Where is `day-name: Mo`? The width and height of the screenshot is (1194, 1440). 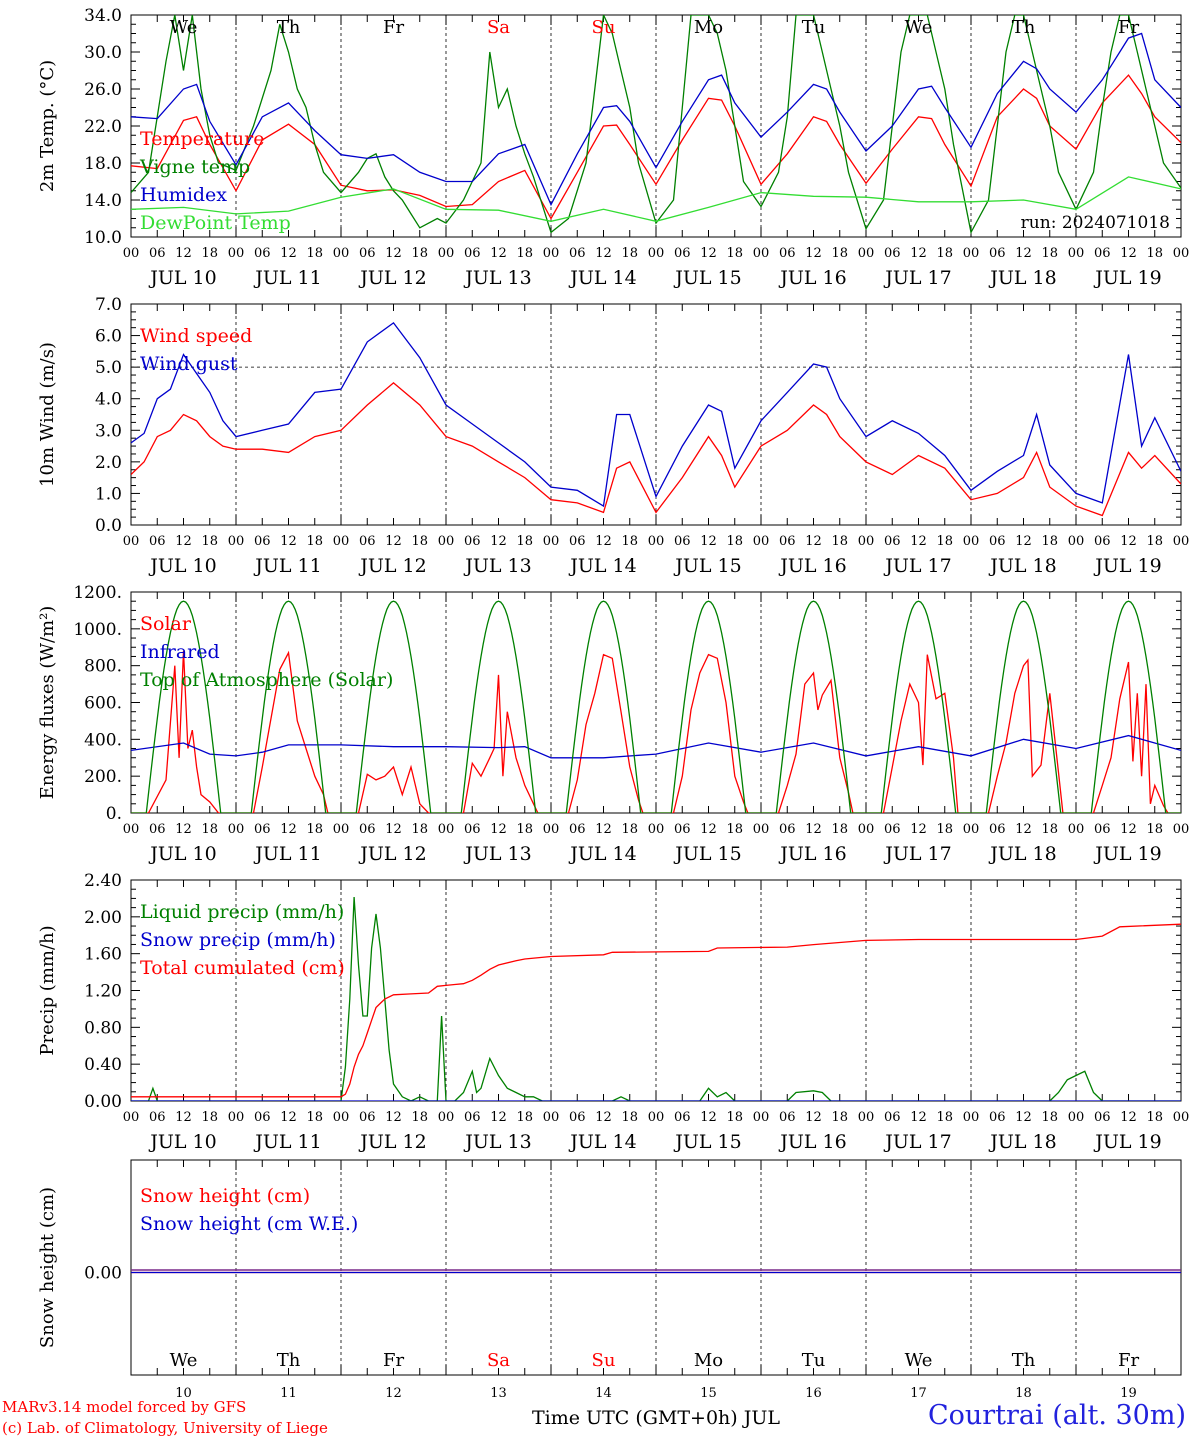
day-name: Mo is located at coordinates (708, 27).